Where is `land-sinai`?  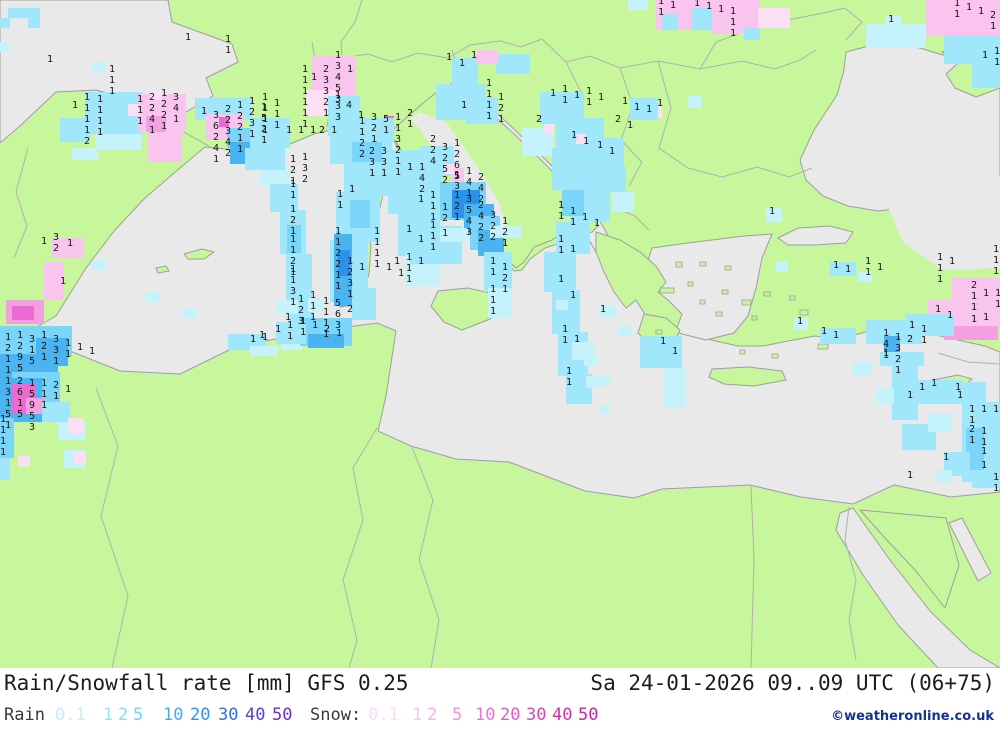 land-sinai is located at coordinates (909, 559).